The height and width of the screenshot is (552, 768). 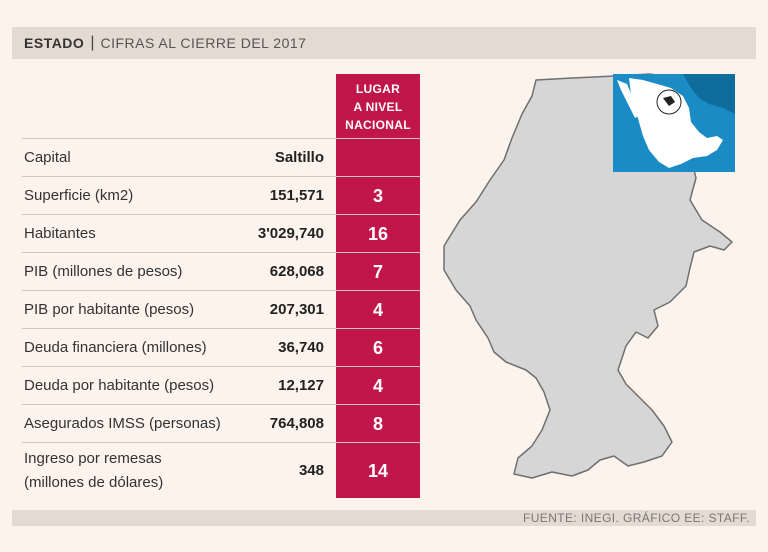 What do you see at coordinates (122, 423) in the screenshot?
I see `row-label: Asegurados IMSS (personas)` at bounding box center [122, 423].